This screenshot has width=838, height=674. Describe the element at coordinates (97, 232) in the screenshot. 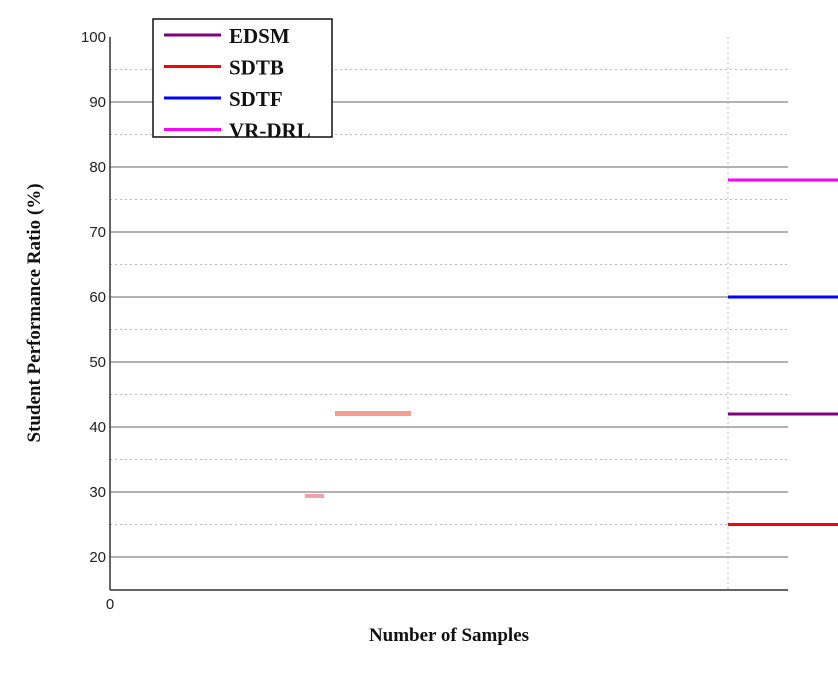

I see `y-tick-label: 70` at that location.